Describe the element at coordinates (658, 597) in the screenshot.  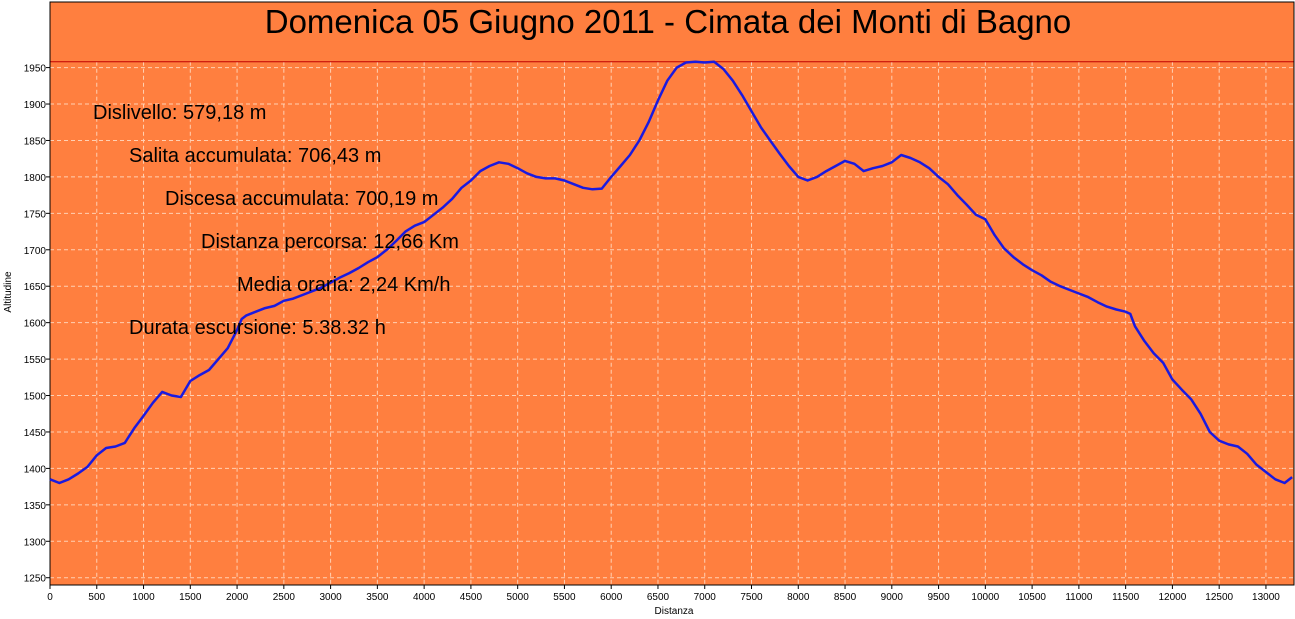
I see `x-tick-label: 6500` at that location.